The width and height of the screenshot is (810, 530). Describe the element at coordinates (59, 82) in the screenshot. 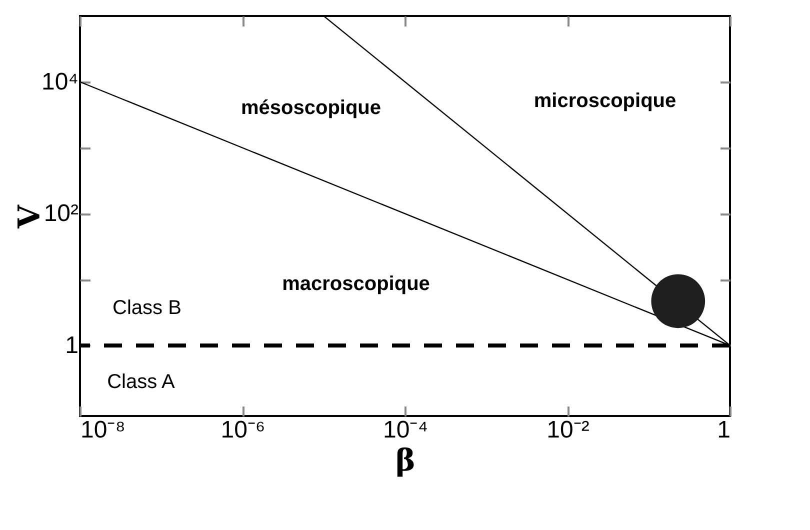

I see `y-tick-label: 10⁴` at that location.